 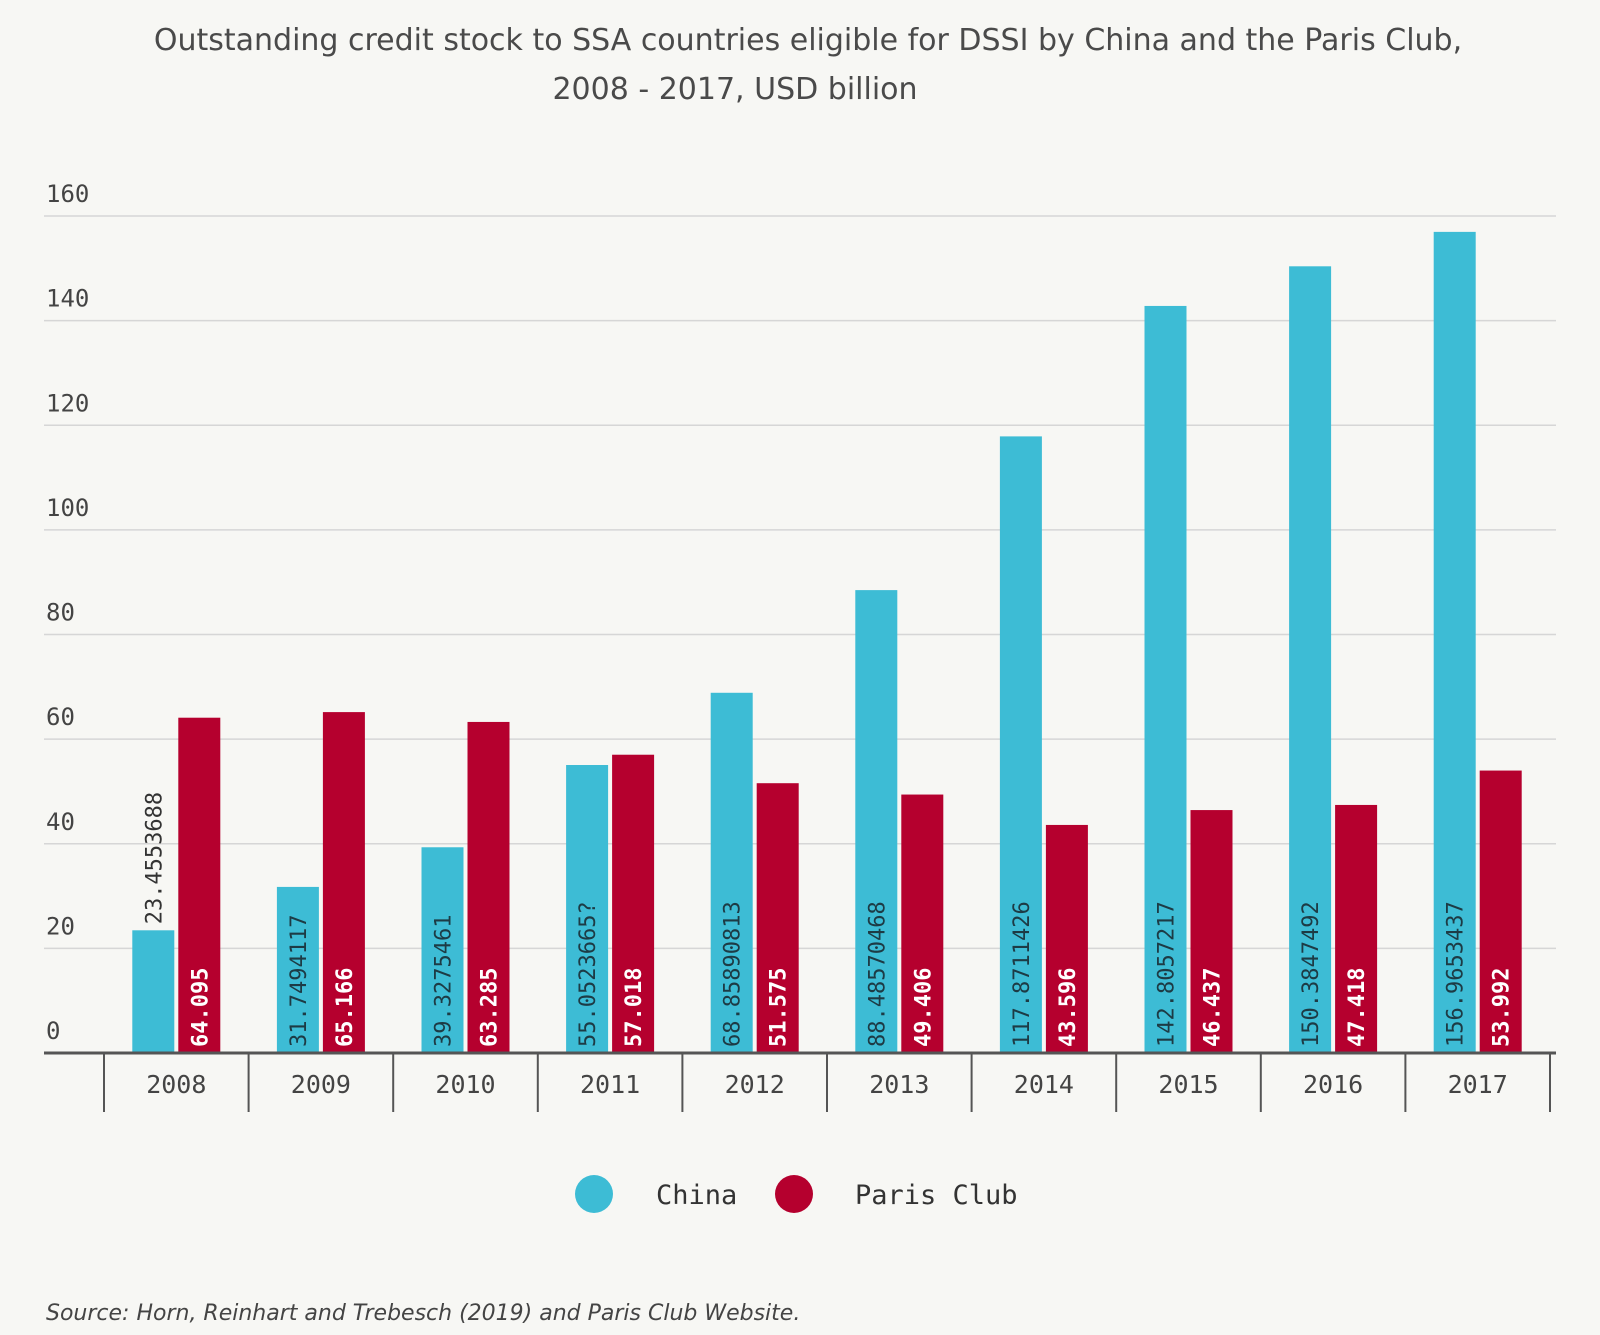 What do you see at coordinates (731, 872) in the screenshot?
I see `china-bar-2012` at bounding box center [731, 872].